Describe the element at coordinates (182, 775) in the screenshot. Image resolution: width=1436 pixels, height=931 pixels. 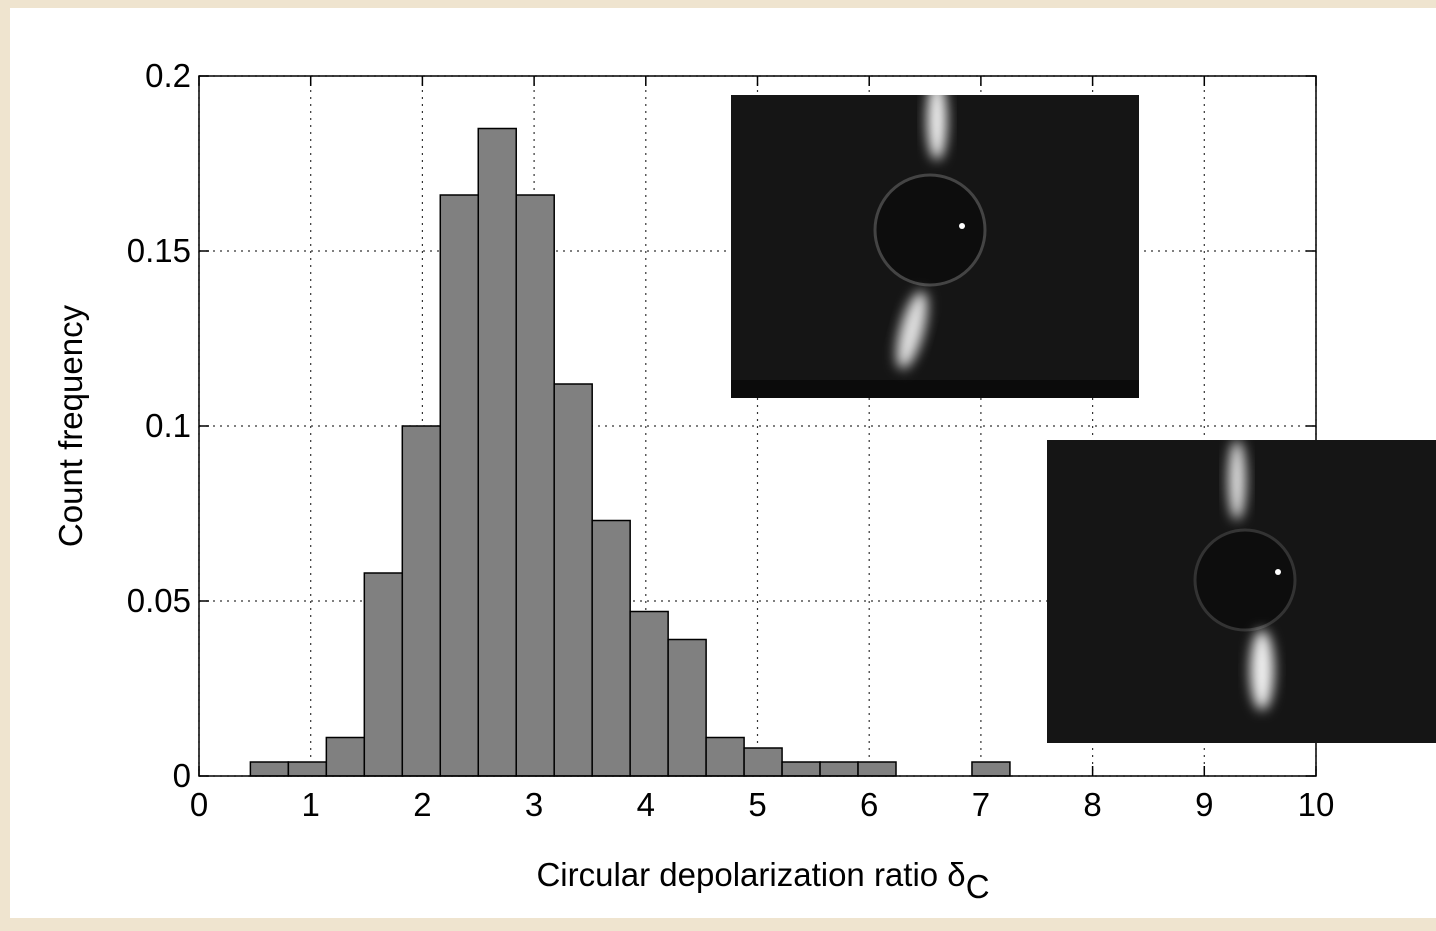
I see `y-tick-label: 0` at that location.